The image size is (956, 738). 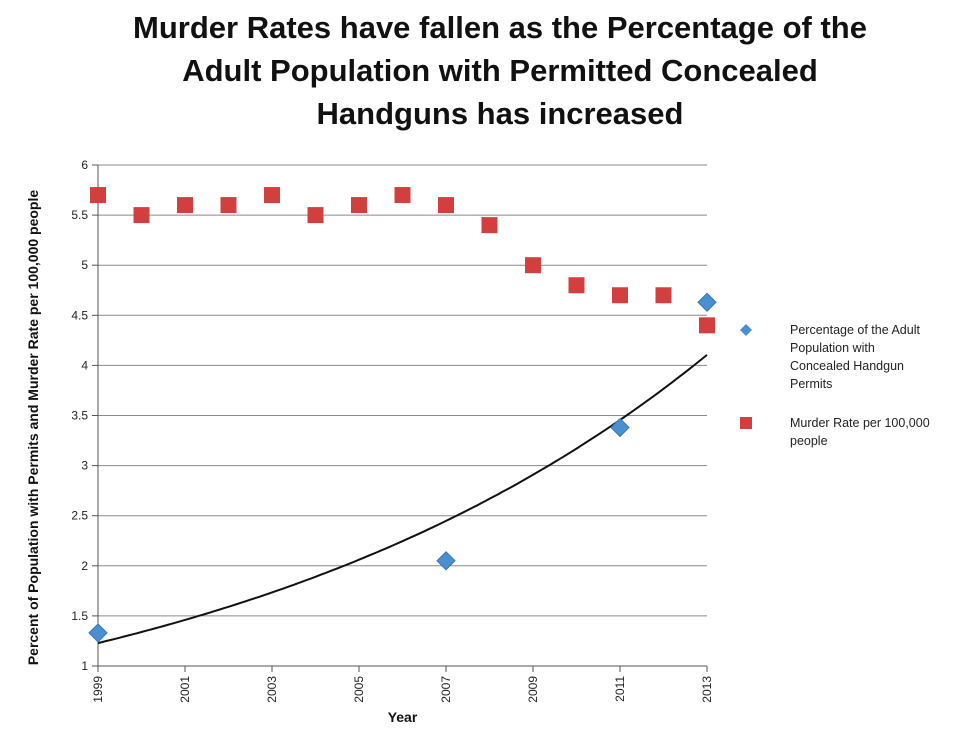 What do you see at coordinates (79, 516) in the screenshot?
I see `y-tick-label: 2.5` at bounding box center [79, 516].